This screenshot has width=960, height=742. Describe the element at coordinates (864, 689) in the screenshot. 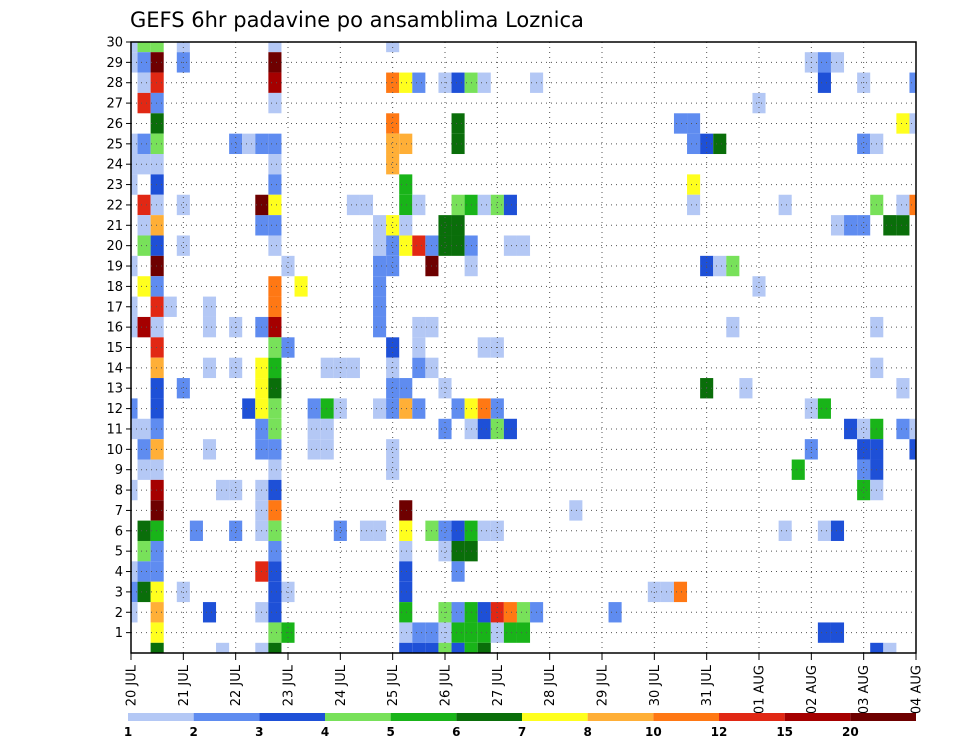

I see `x-tick-label: 03 AUG` at that location.